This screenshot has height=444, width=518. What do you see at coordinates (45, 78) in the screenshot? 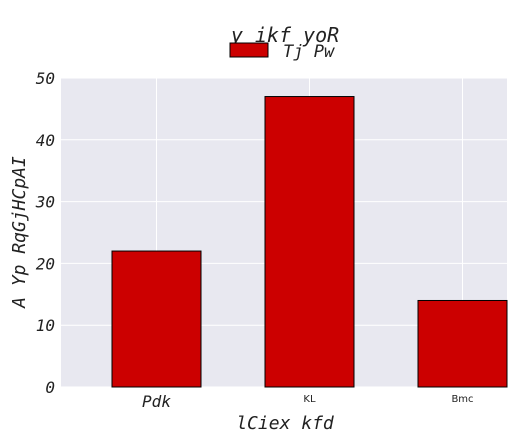
I see `y-tick-label: 50` at bounding box center [45, 78].